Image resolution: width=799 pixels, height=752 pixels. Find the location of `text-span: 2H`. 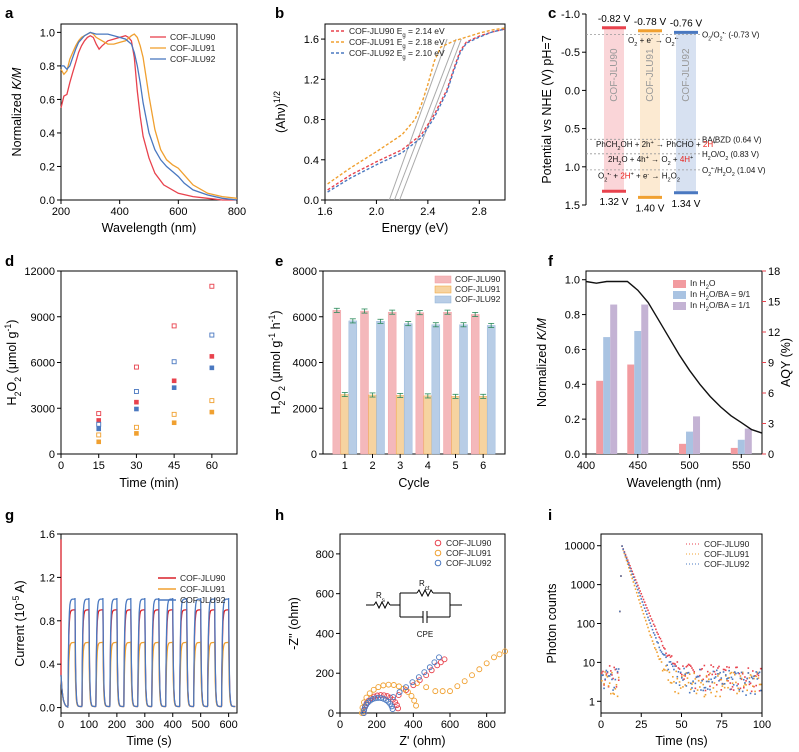

text-span: 2H is located at coordinates (613, 159).